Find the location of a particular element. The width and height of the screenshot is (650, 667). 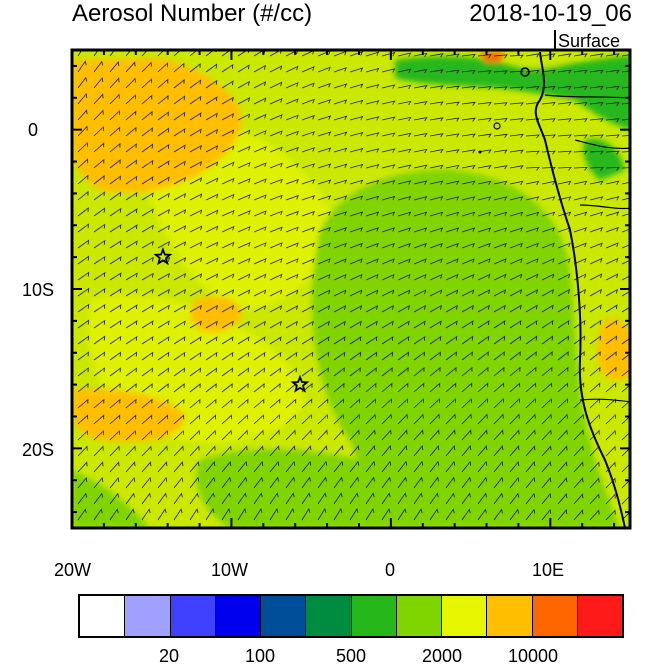

y-tick-label-0: 0 is located at coordinates (33, 130).